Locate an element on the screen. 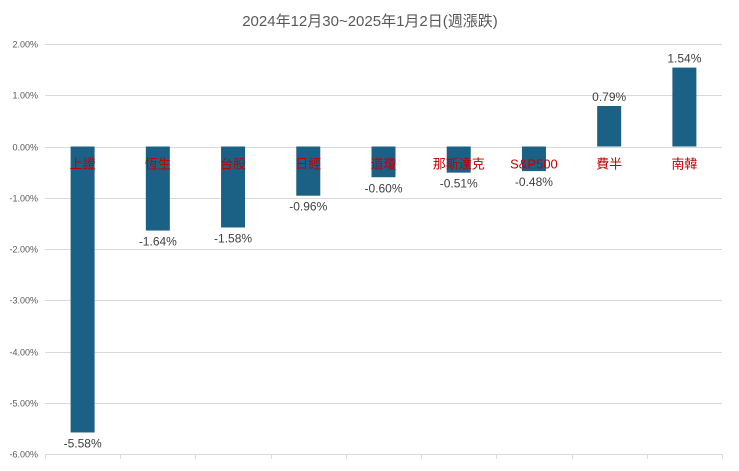 The image size is (740, 472). category-label: 那斯達克 is located at coordinates (459, 164).